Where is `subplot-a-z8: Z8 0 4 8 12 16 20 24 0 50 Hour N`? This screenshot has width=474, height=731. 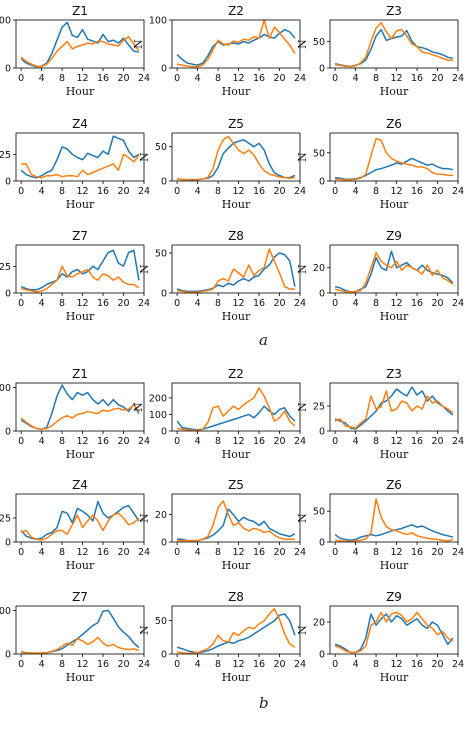 subplot-a-z8: Z8 0 4 8 12 16 20 24 0 50 Hour N is located at coordinates (222, 276).